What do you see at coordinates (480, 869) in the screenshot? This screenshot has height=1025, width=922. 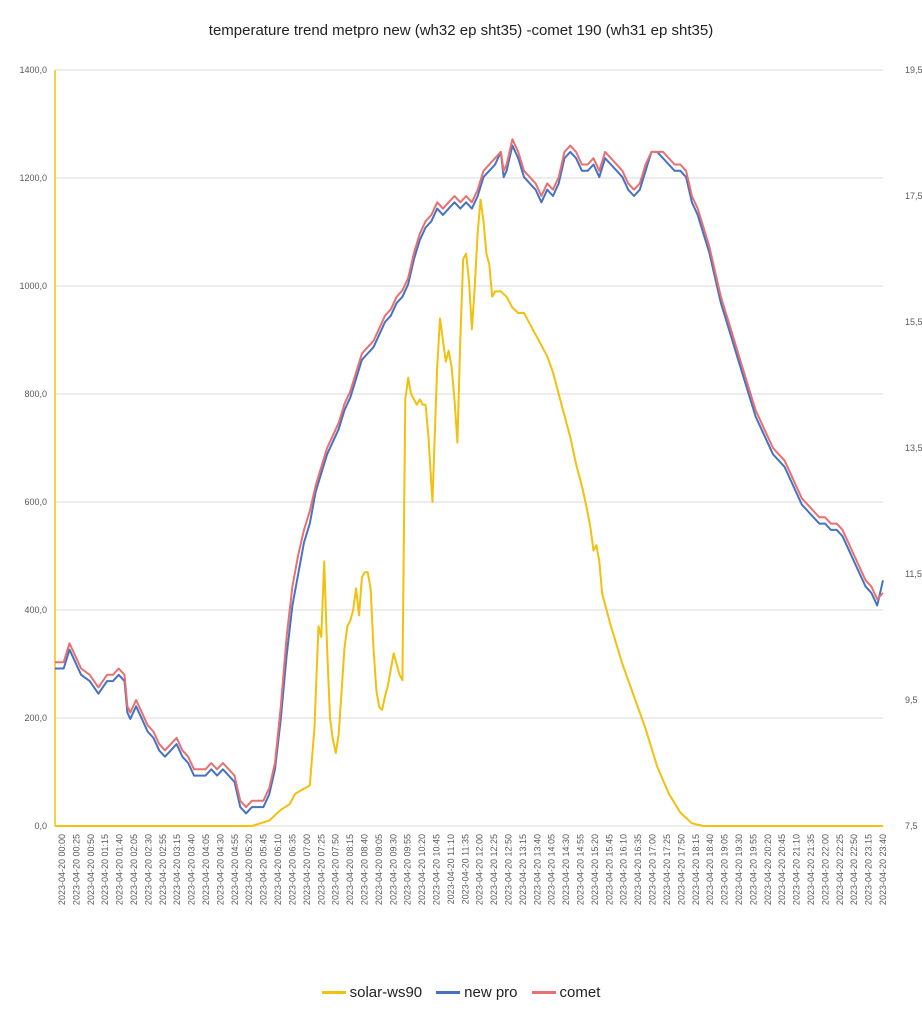 I see `x-tick-label: 2023-04-20 12:00` at bounding box center [480, 869].